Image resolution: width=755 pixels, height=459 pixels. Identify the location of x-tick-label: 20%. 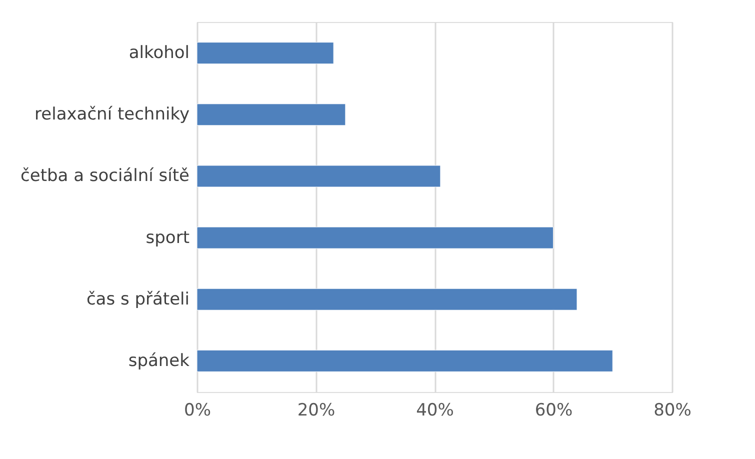
(316, 410).